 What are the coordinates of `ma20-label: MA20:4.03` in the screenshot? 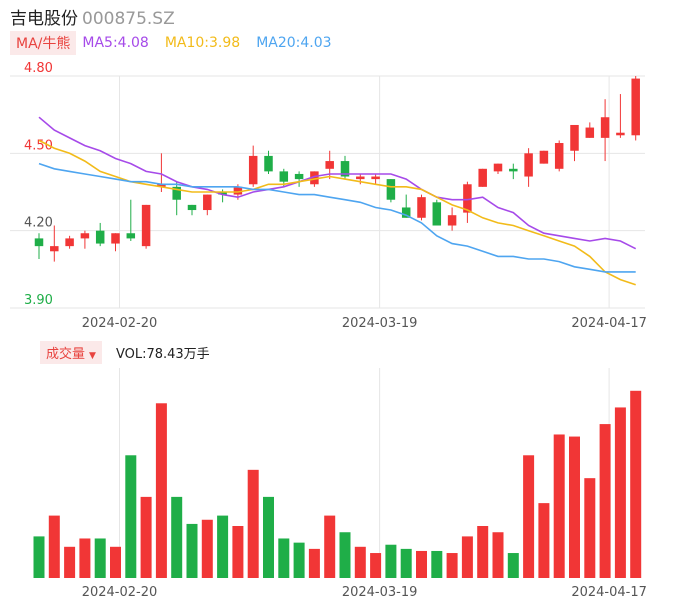 It's located at (294, 43).